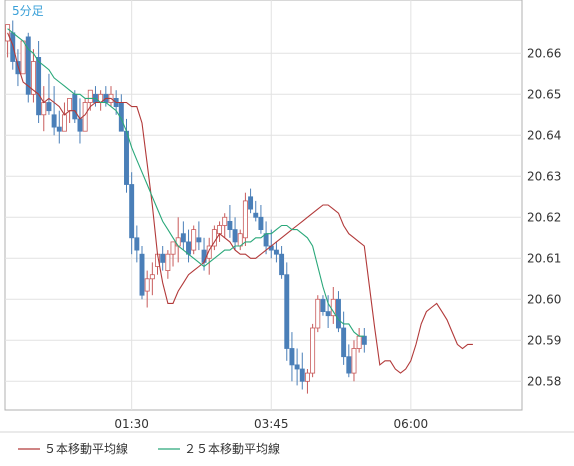  Describe the element at coordinates (544, 135) in the screenshot. I see `y-tick-label: 20.64` at that location.